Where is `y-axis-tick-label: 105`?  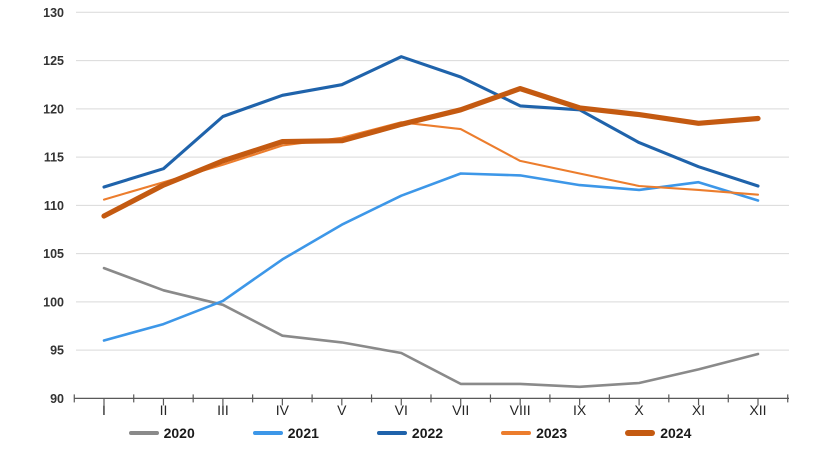
y-axis-tick-label: 105 is located at coordinates (53, 254).